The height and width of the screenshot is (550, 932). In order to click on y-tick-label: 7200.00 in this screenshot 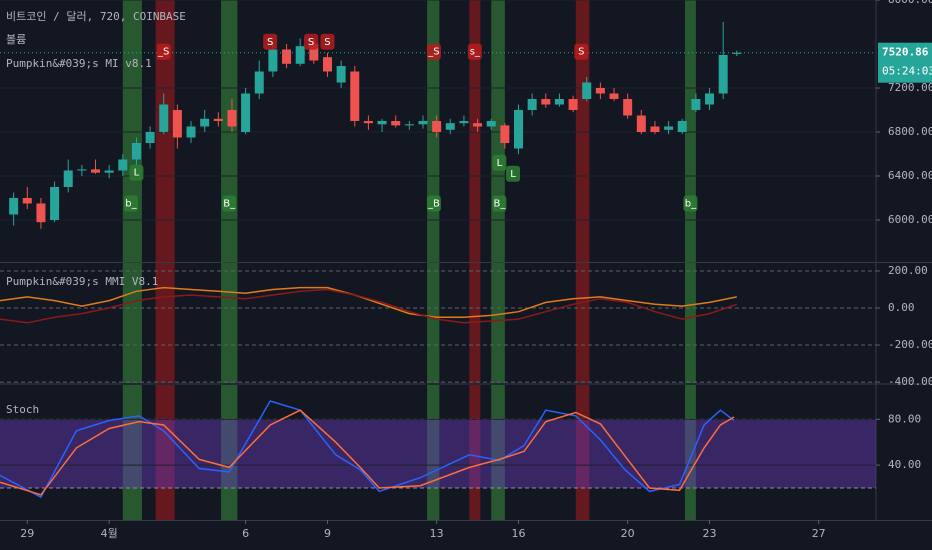, I will do `click(910, 87)`.